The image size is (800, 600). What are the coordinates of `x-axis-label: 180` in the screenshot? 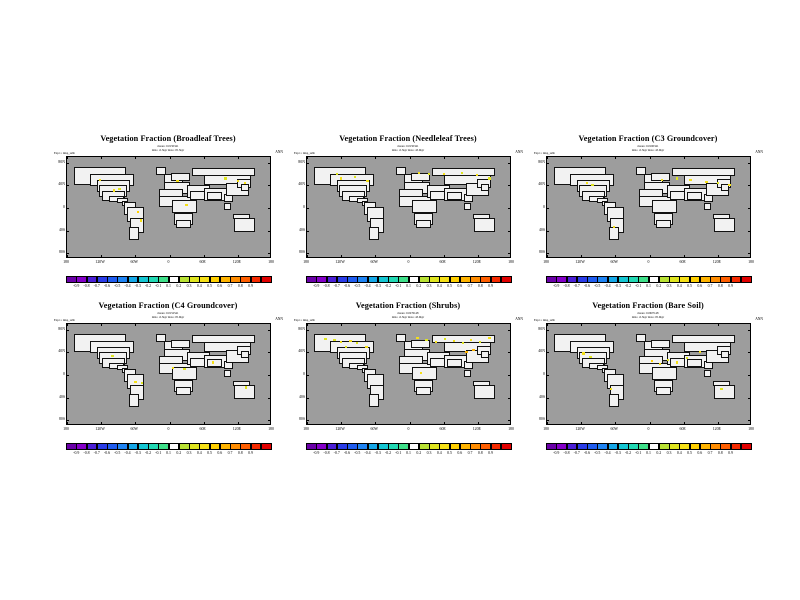 It's located at (306, 262).